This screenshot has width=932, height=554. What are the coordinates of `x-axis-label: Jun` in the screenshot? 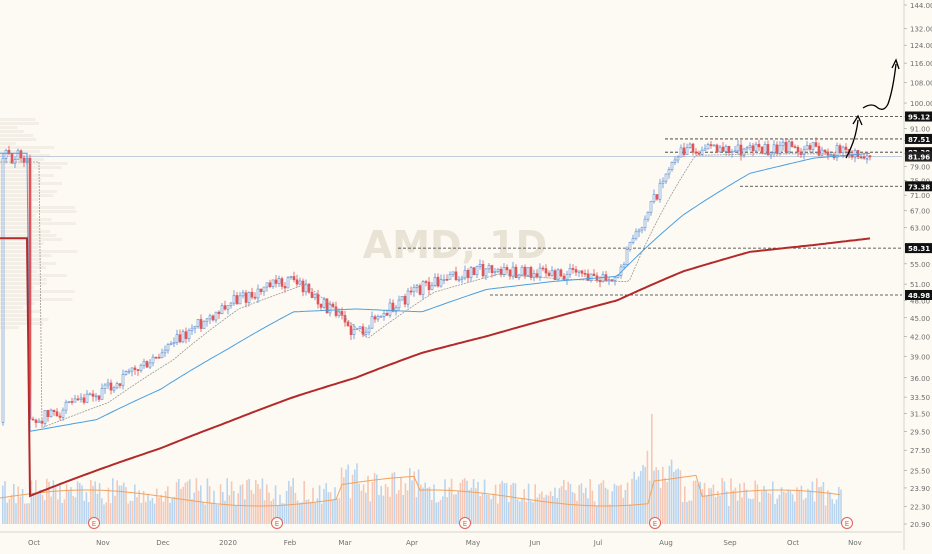 It's located at (535, 543).